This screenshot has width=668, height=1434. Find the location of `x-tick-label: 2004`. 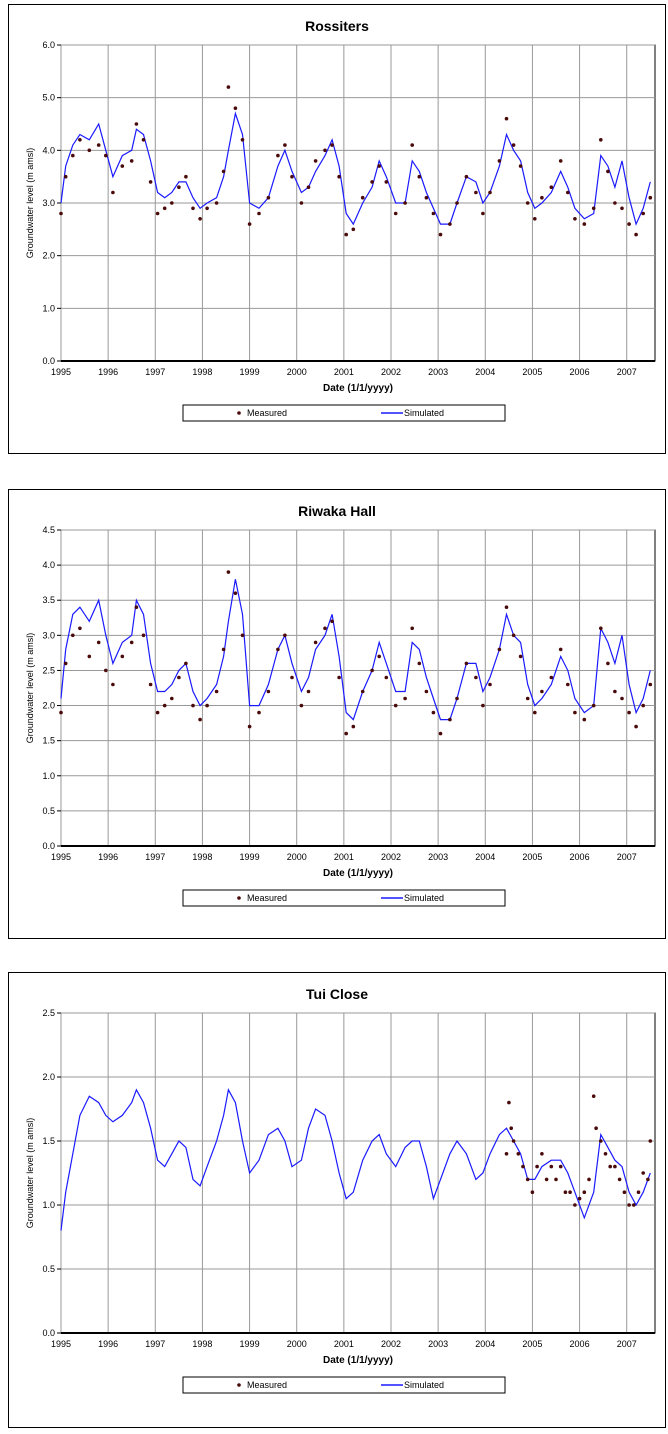

x-tick-label: 2004 is located at coordinates (485, 372).